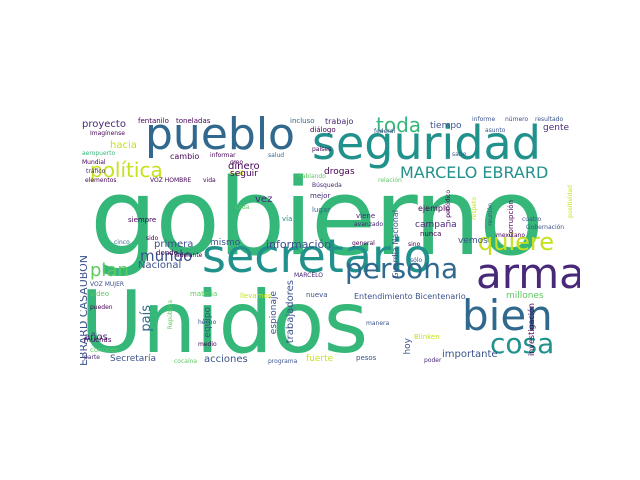 The height and width of the screenshot is (480, 640). What do you see at coordinates (223, 155) in the screenshot?
I see `word-informar: informar` at bounding box center [223, 155].